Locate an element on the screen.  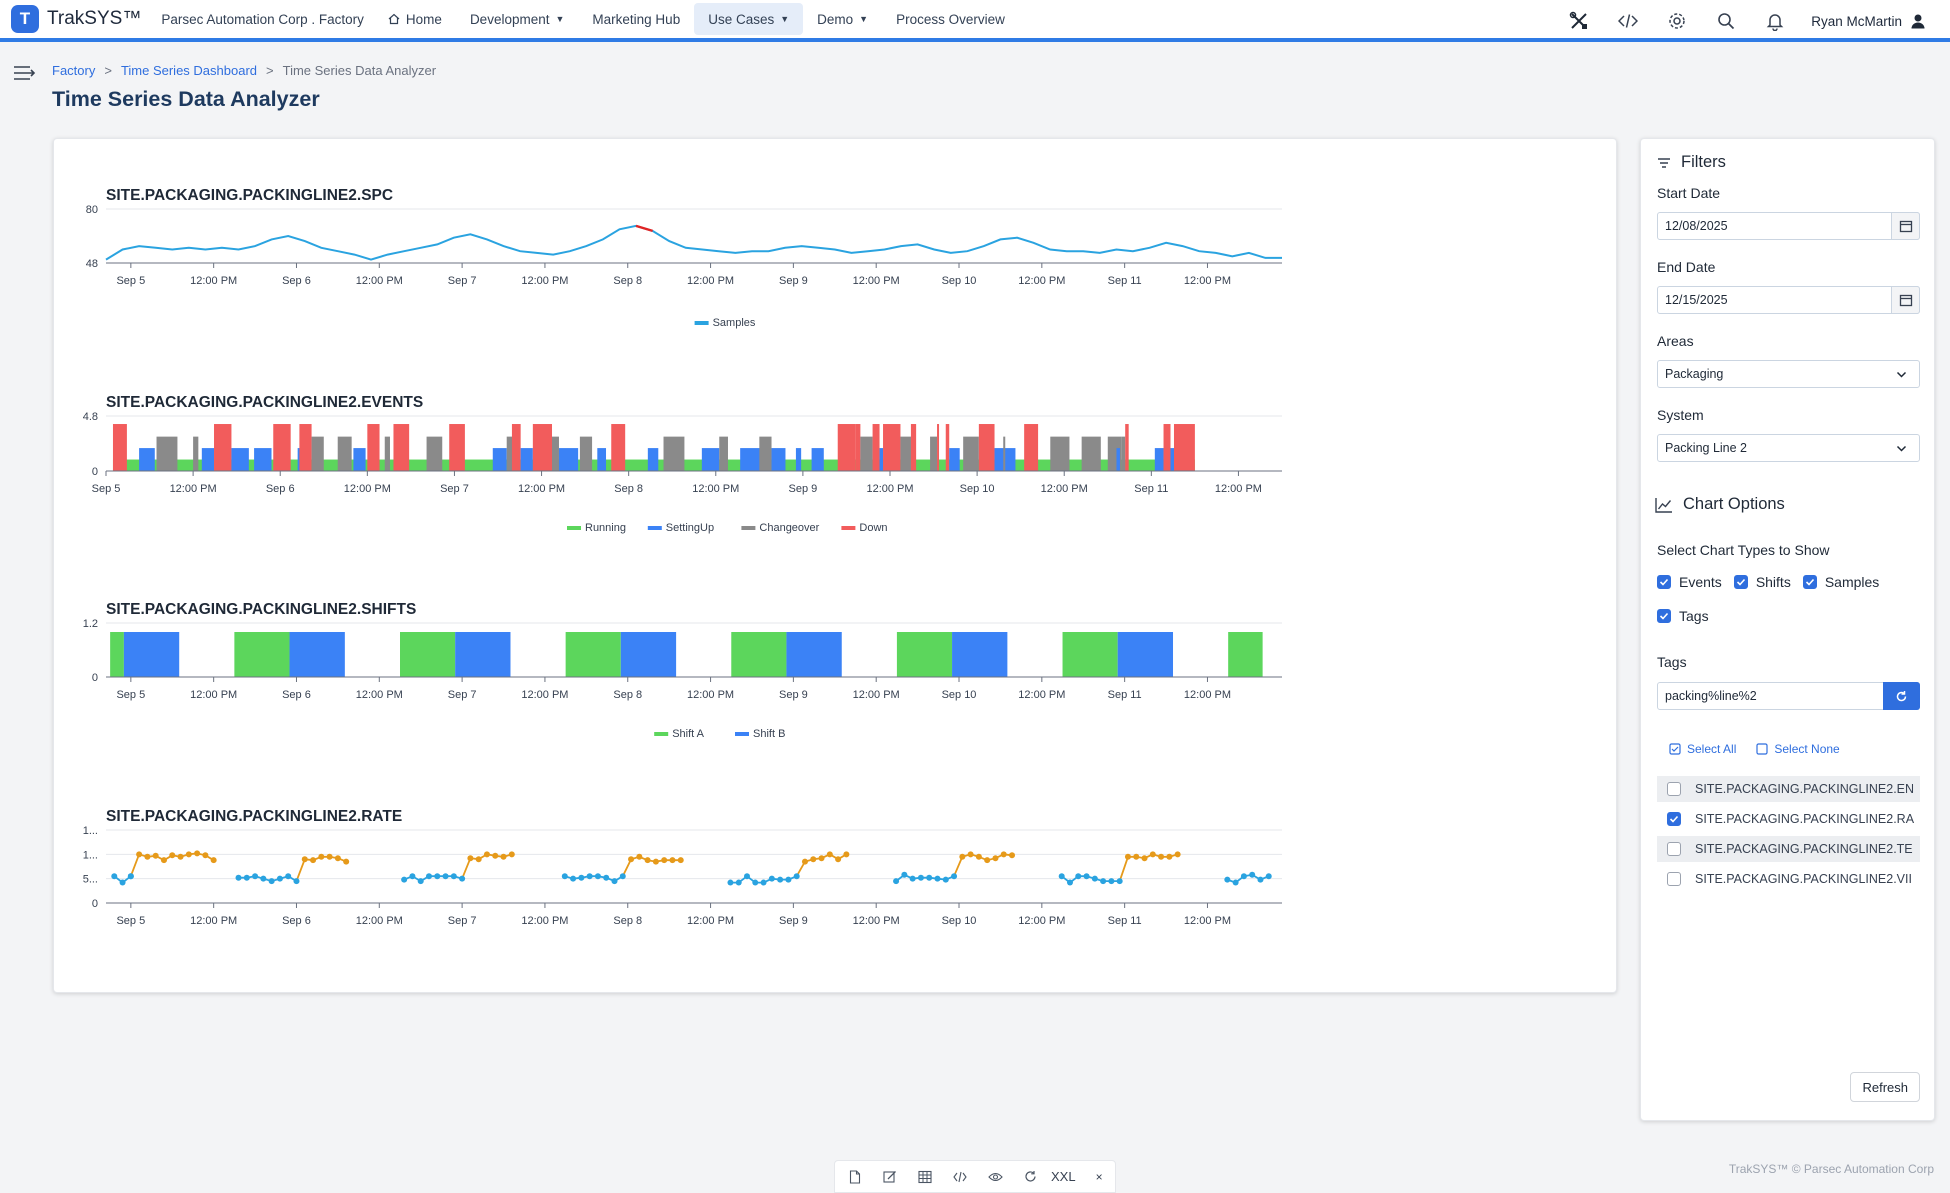
close-icon: × is located at coordinates (1099, 1176).